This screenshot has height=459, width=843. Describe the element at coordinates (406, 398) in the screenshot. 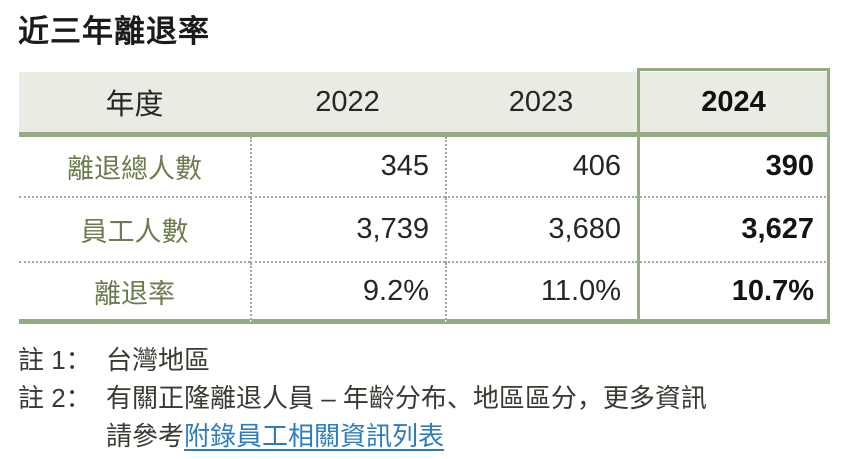

I see `note-2-line1: 有關正隆離退人員 – 年齡分布、地區區分，更多資訊` at that location.